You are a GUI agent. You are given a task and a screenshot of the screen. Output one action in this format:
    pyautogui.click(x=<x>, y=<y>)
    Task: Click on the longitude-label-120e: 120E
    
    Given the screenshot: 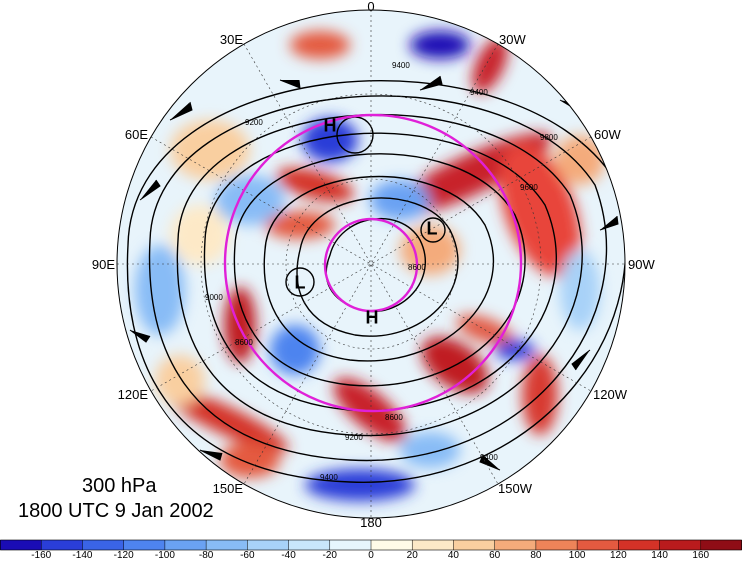 What is the action you would take?
    pyautogui.click(x=132, y=394)
    